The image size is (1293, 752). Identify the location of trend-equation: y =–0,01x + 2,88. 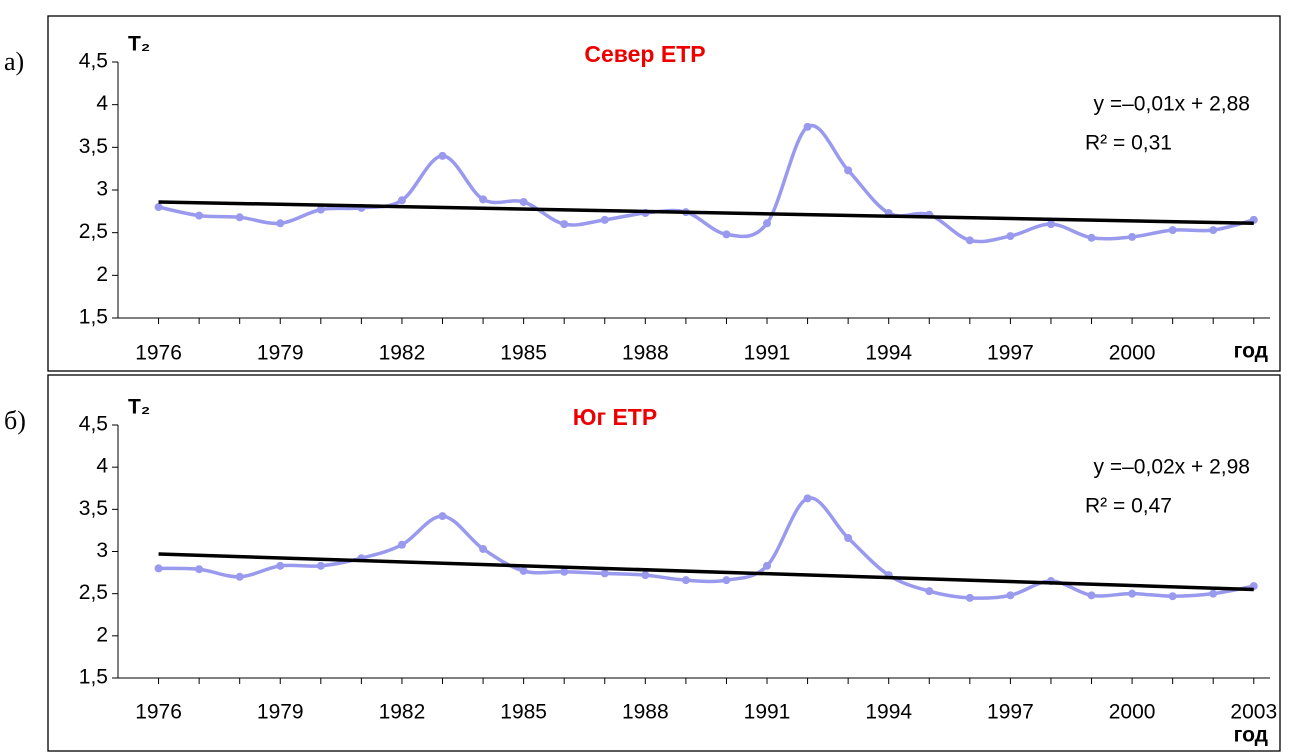
(1172, 104).